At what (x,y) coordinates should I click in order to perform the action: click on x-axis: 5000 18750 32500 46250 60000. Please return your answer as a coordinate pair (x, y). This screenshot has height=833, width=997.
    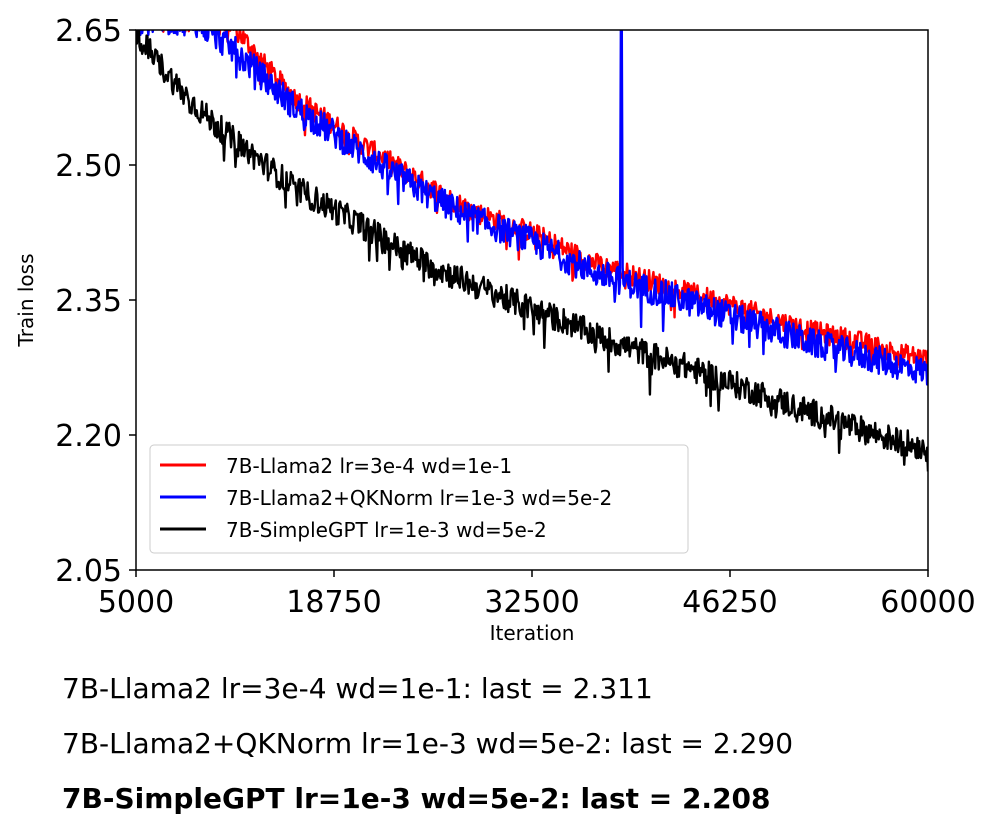
    Looking at the image, I should click on (537, 595).